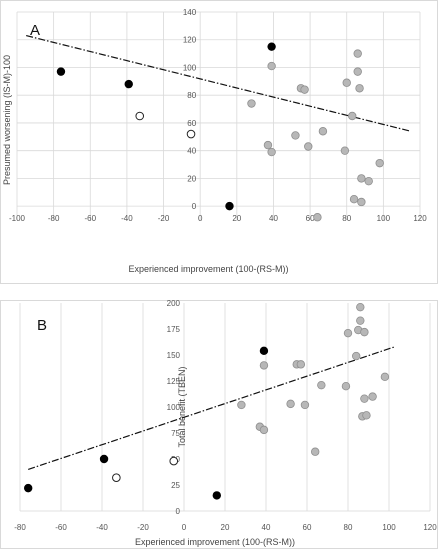 The width and height of the screenshot is (440, 550). I want to click on panel-a-panel-label: A, so click(35, 30).